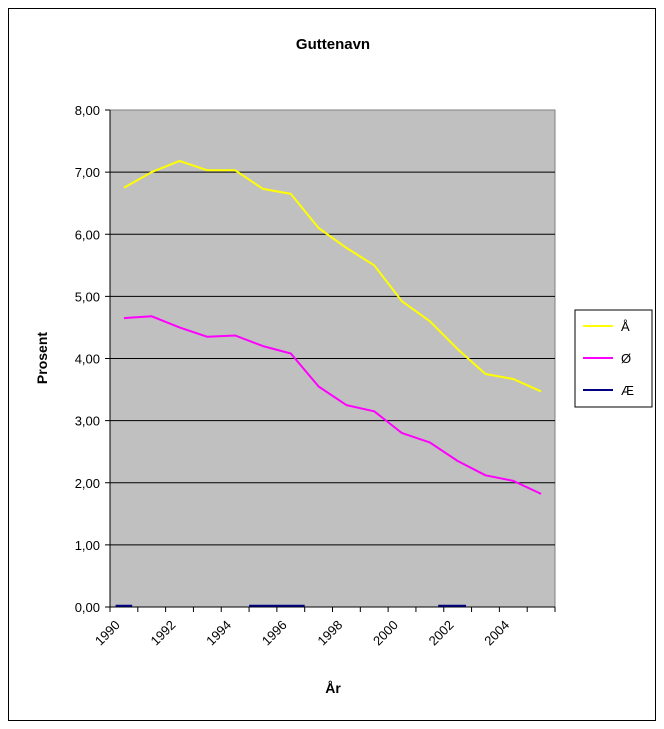 The image size is (664, 729). I want to click on y-axis-title: Prosent, so click(42, 358).